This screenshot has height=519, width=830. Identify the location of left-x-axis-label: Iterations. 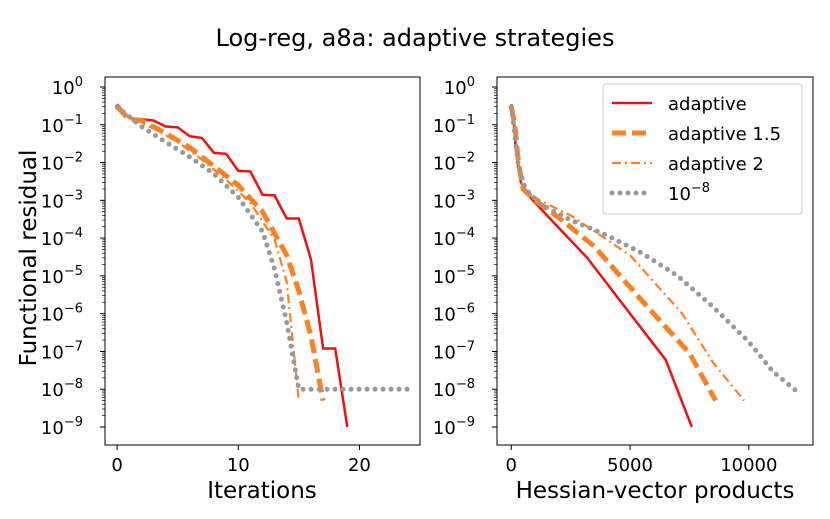
(262, 491).